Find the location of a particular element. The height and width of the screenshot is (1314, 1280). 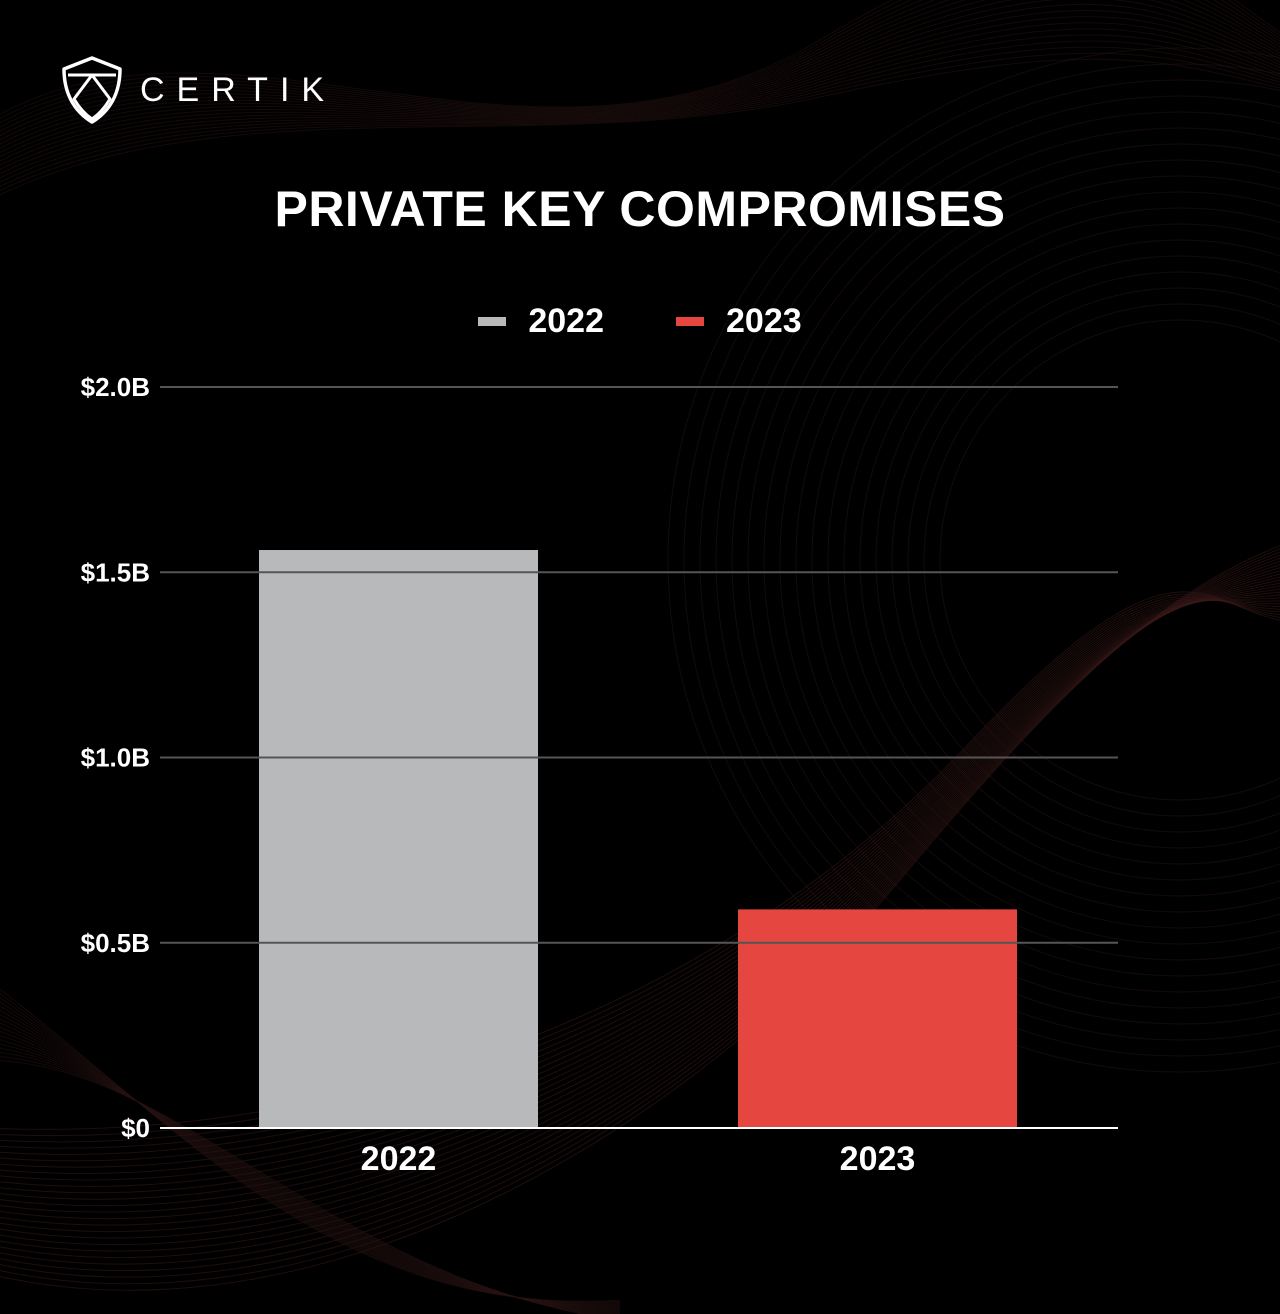

bar-2023 is located at coordinates (877, 1018).